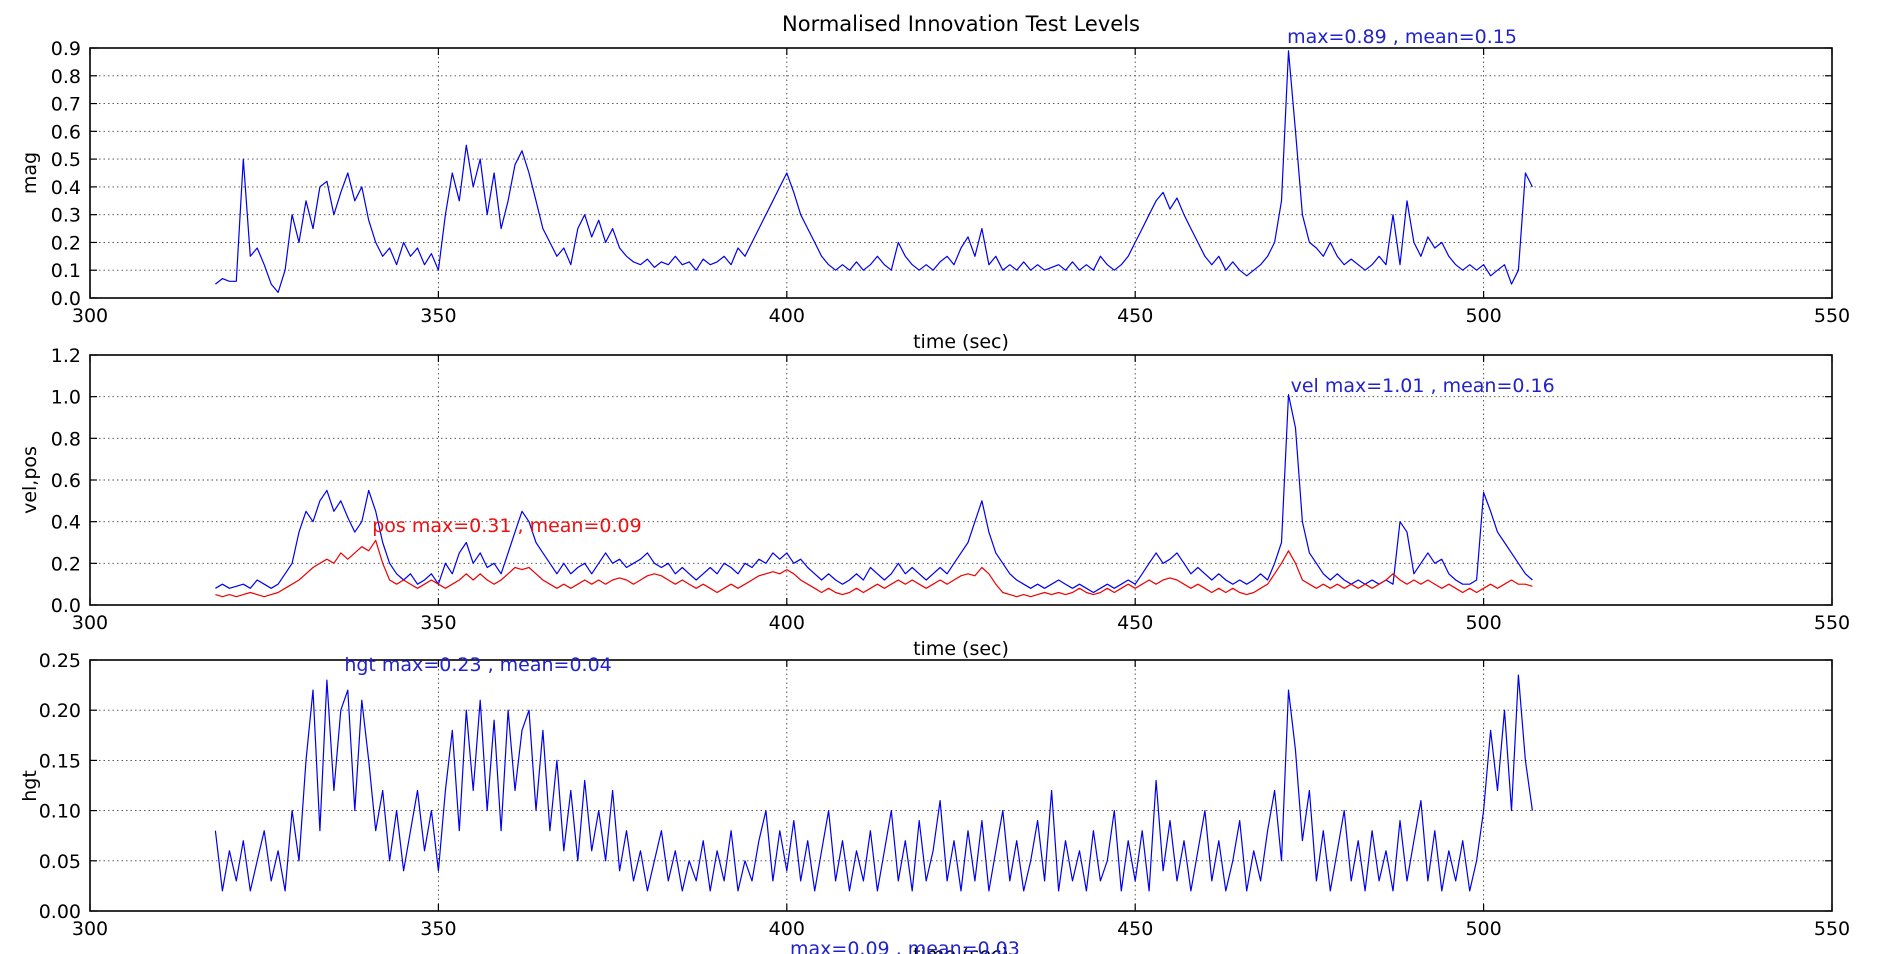 The width and height of the screenshot is (1880, 954). I want to click on y-tick-label: 0.9, so click(66, 49).